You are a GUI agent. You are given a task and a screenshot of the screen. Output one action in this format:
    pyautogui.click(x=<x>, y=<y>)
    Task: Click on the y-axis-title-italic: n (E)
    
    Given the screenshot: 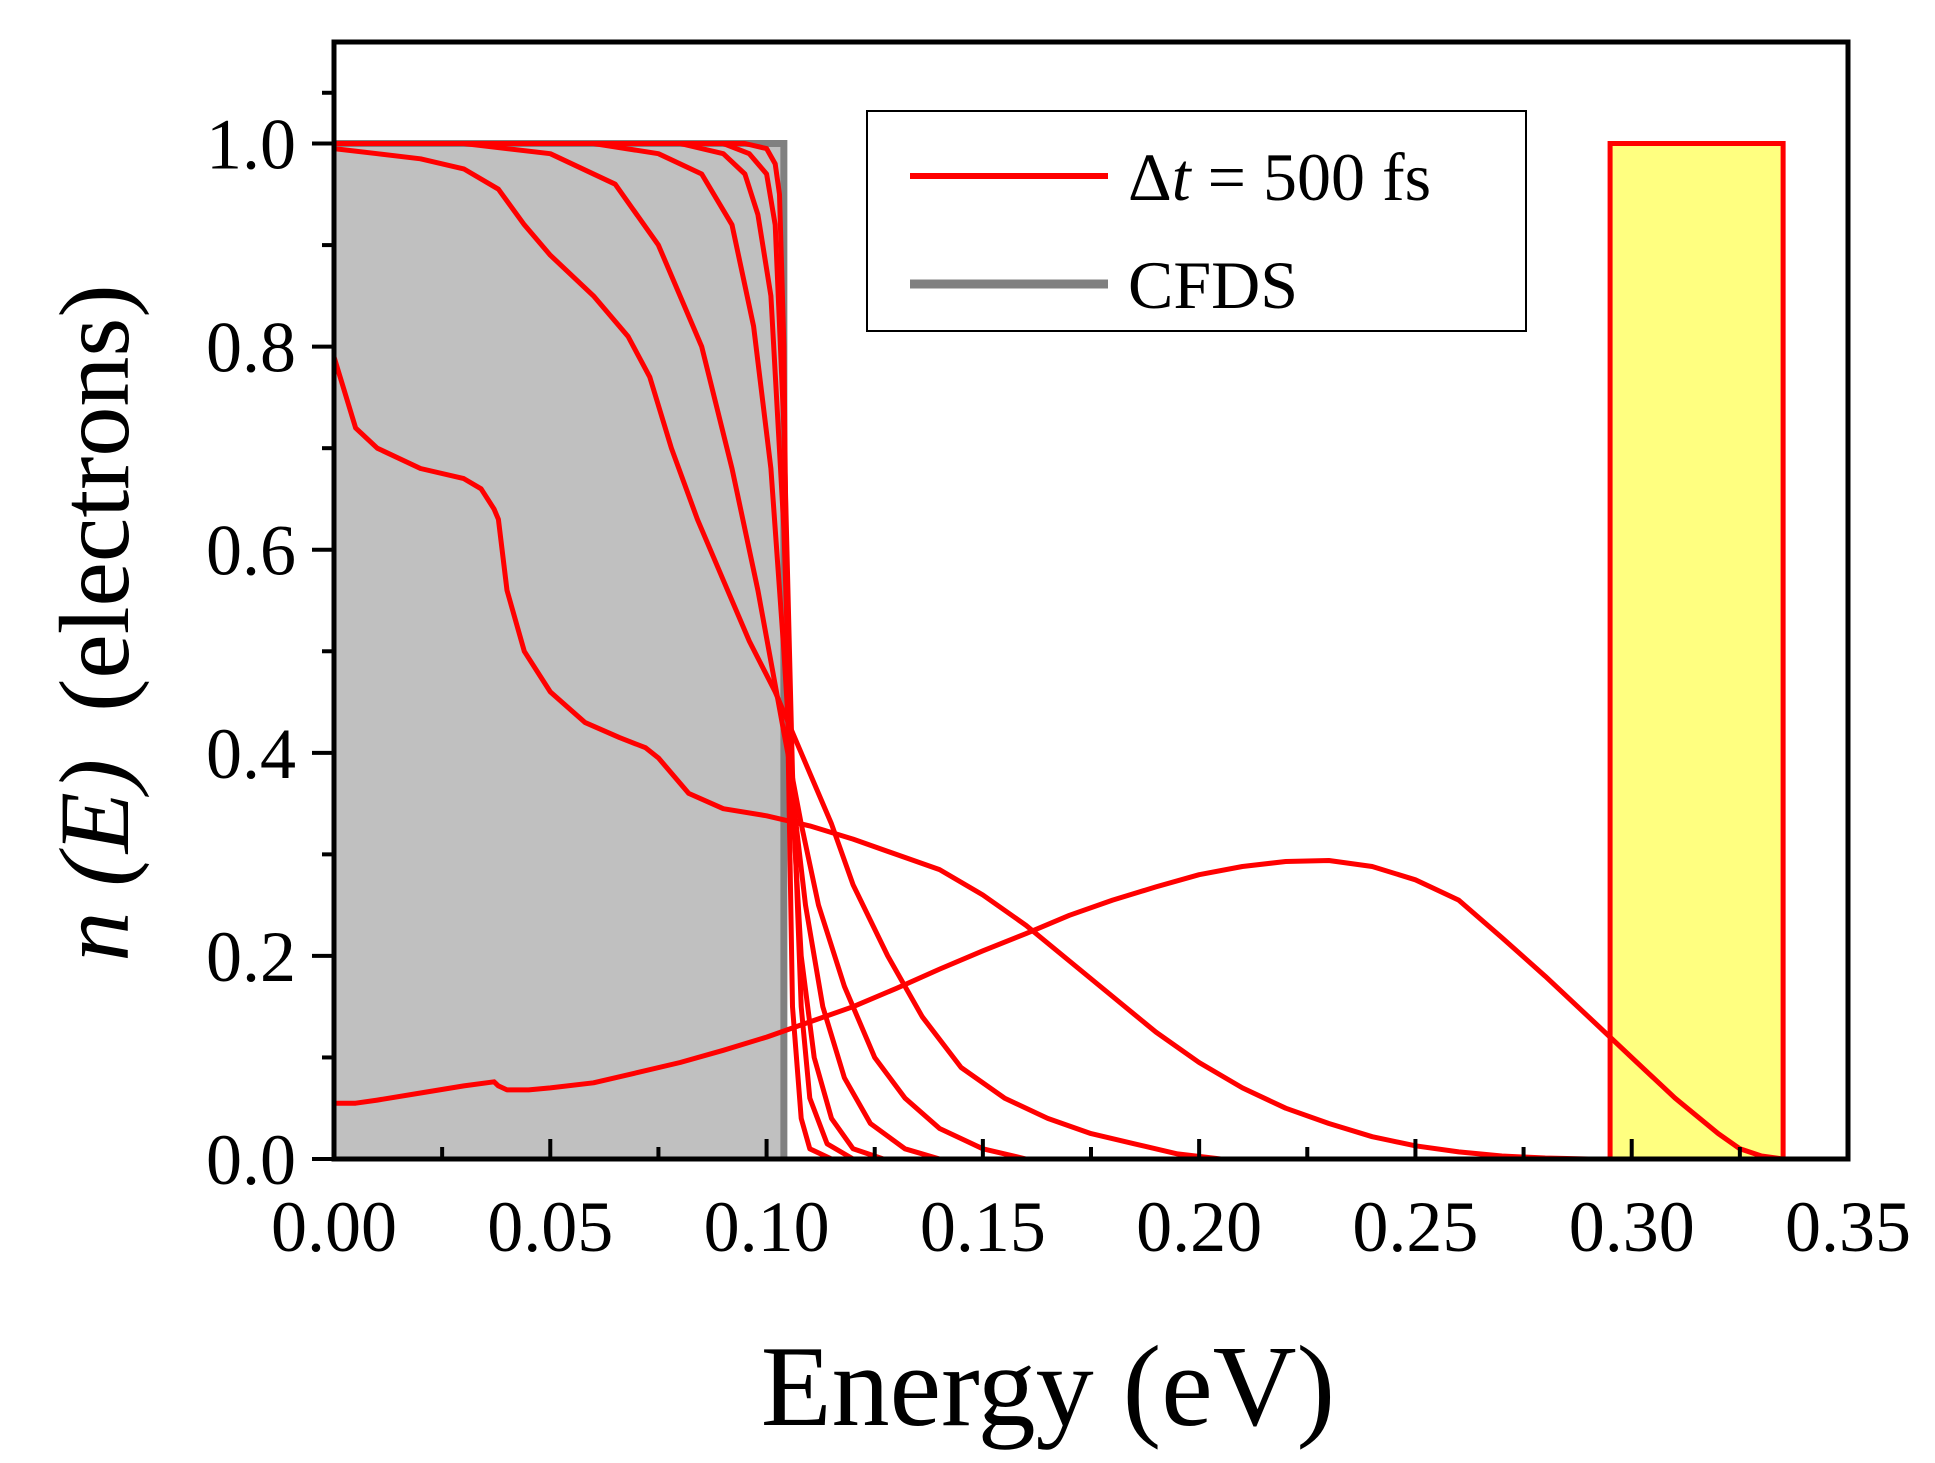 What is the action you would take?
    pyautogui.click(x=94, y=860)
    